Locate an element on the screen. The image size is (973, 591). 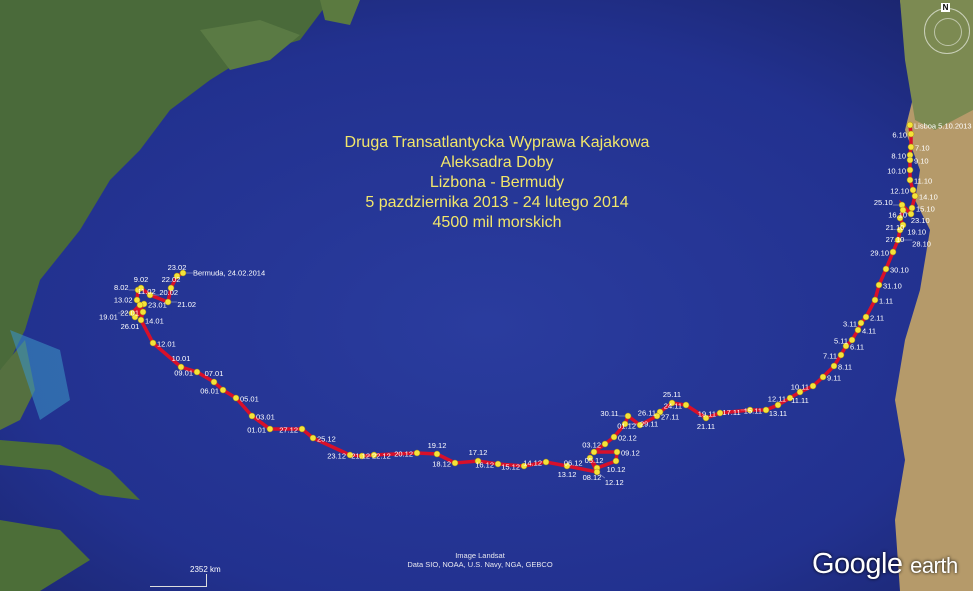
waypoint-label: 25.10 is located at coordinates (883, 202).